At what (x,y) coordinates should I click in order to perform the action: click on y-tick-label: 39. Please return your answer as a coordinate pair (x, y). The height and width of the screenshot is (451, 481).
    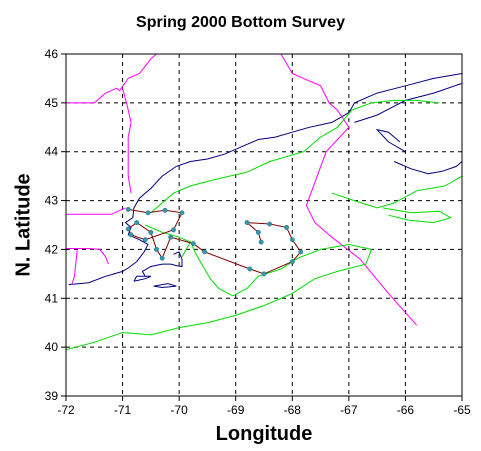
    Looking at the image, I should click on (52, 396).